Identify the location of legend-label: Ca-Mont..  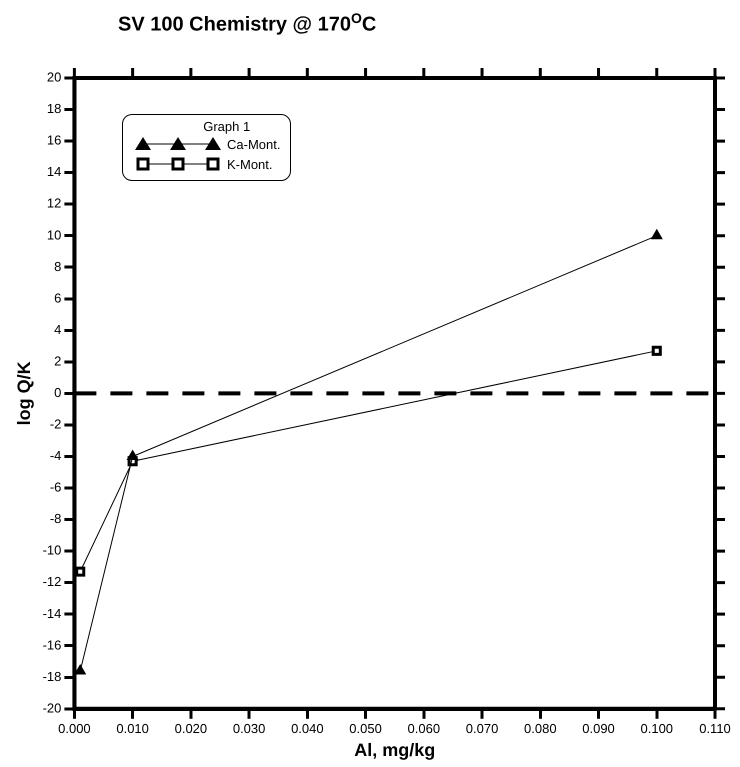
(253, 144).